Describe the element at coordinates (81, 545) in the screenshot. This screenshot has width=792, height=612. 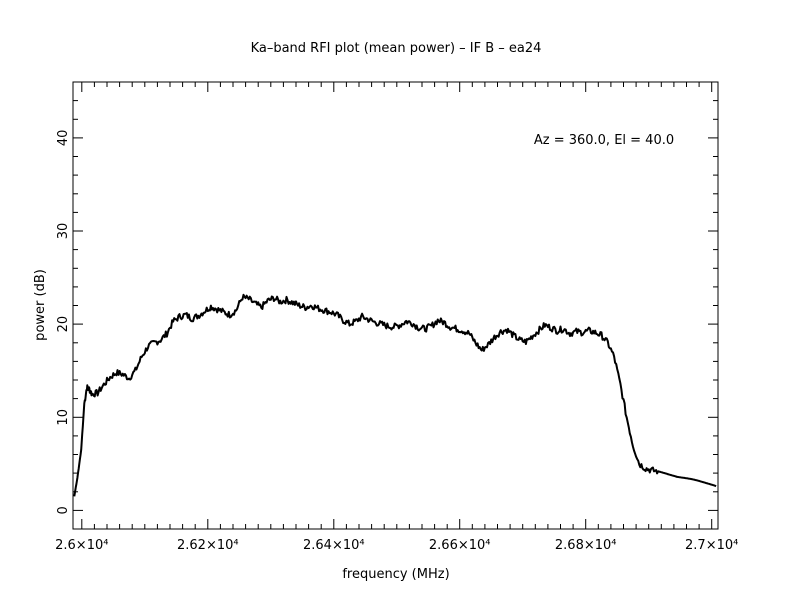
I see `x-tick-label-0: 2.6×10⁴` at that location.